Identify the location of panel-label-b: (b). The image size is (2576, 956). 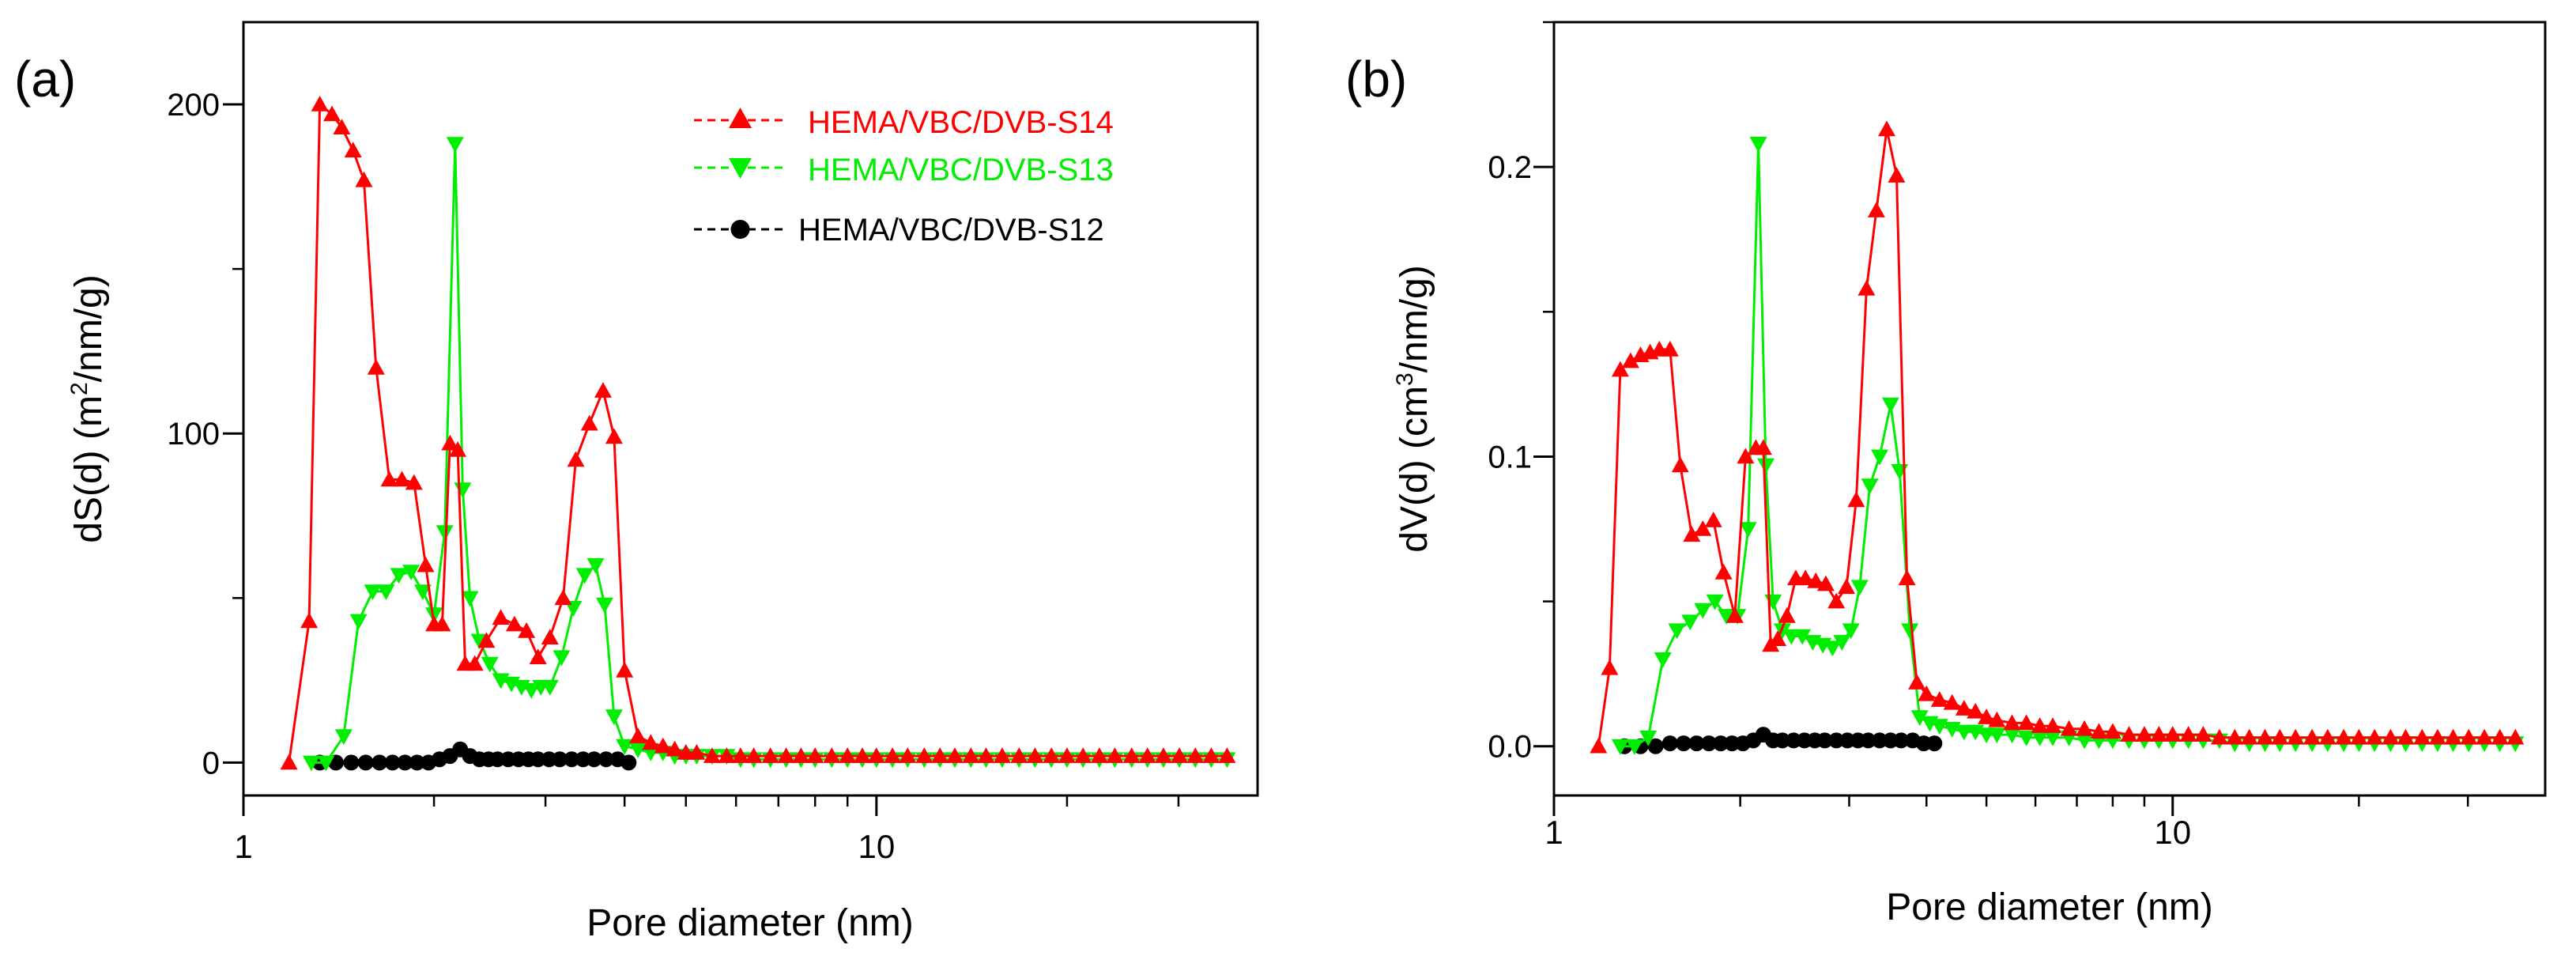
(1376, 80).